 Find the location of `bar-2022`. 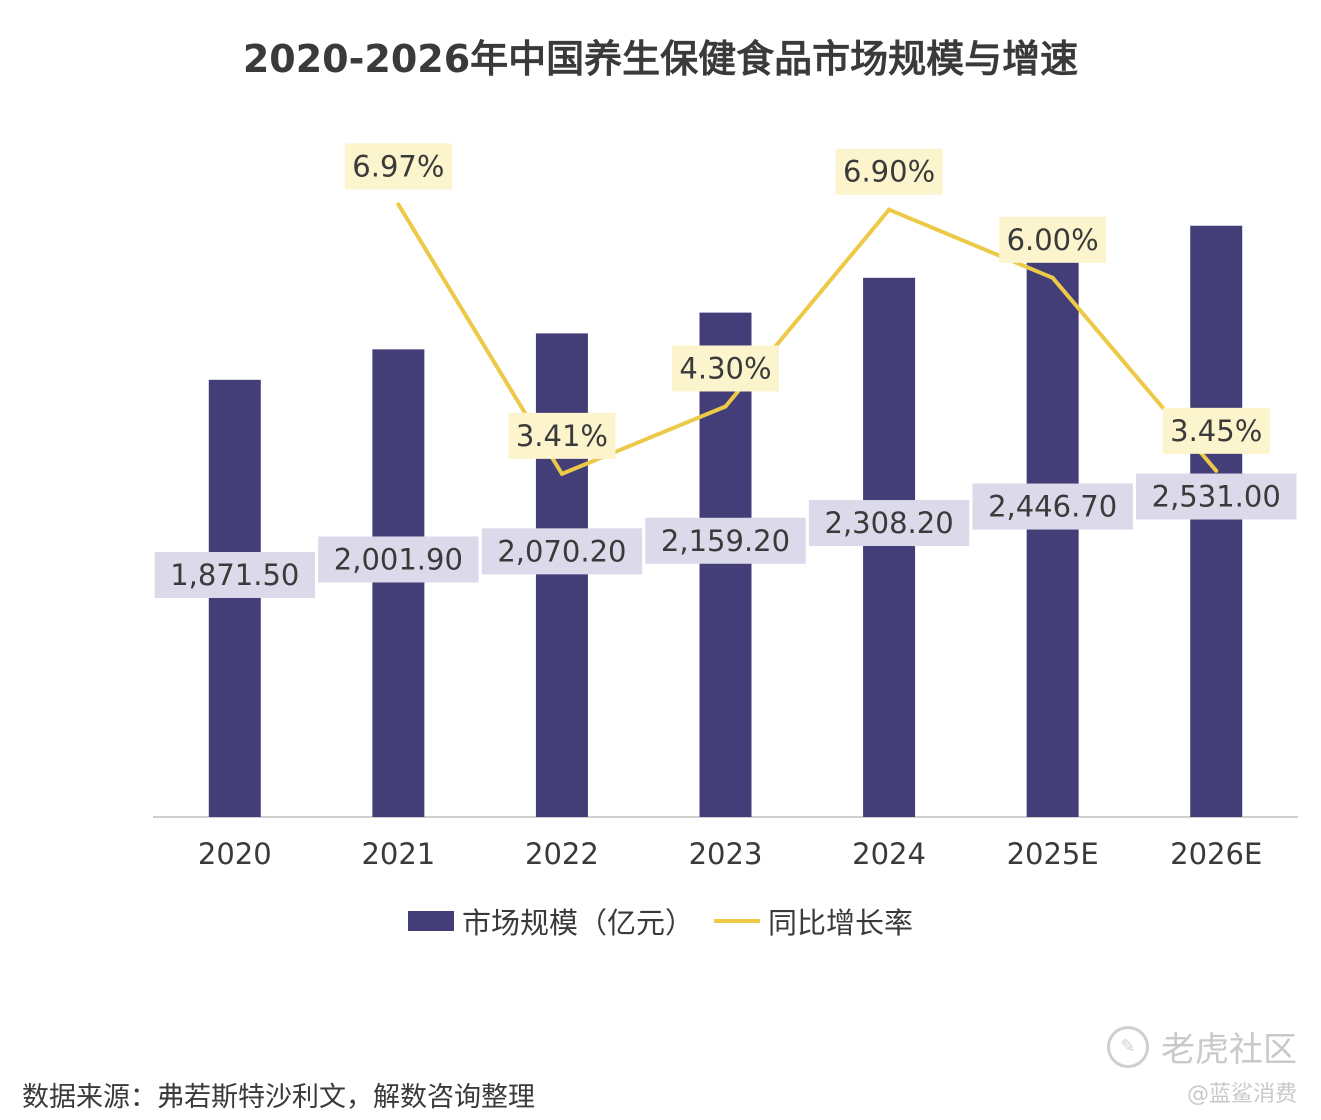

bar-2022 is located at coordinates (561, 575).